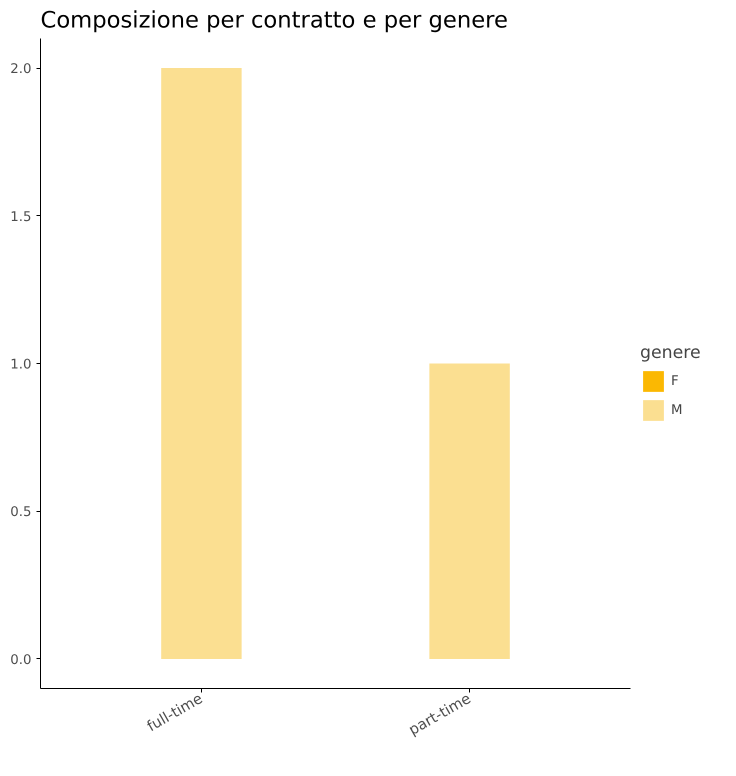  Describe the element at coordinates (21, 70) in the screenshot. I see `y-tick-label: 2.0` at that location.